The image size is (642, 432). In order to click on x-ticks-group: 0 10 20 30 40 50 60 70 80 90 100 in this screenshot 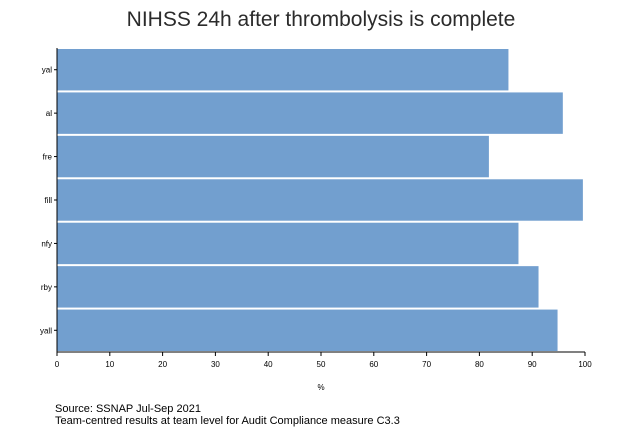, I will do `click(323, 360)`.